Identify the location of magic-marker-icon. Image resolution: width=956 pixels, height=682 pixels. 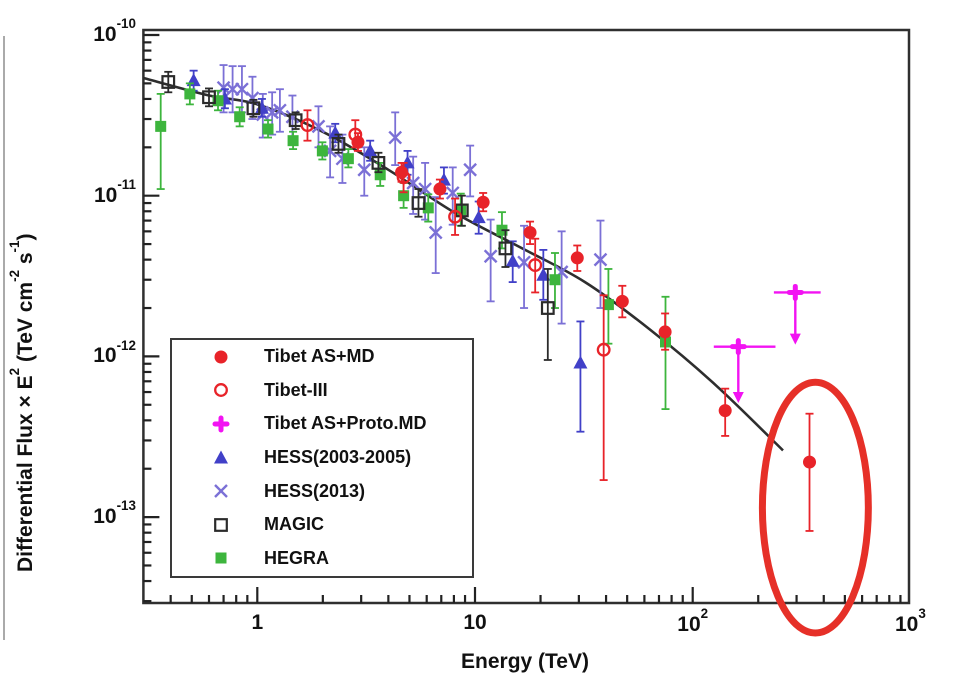
(221, 524).